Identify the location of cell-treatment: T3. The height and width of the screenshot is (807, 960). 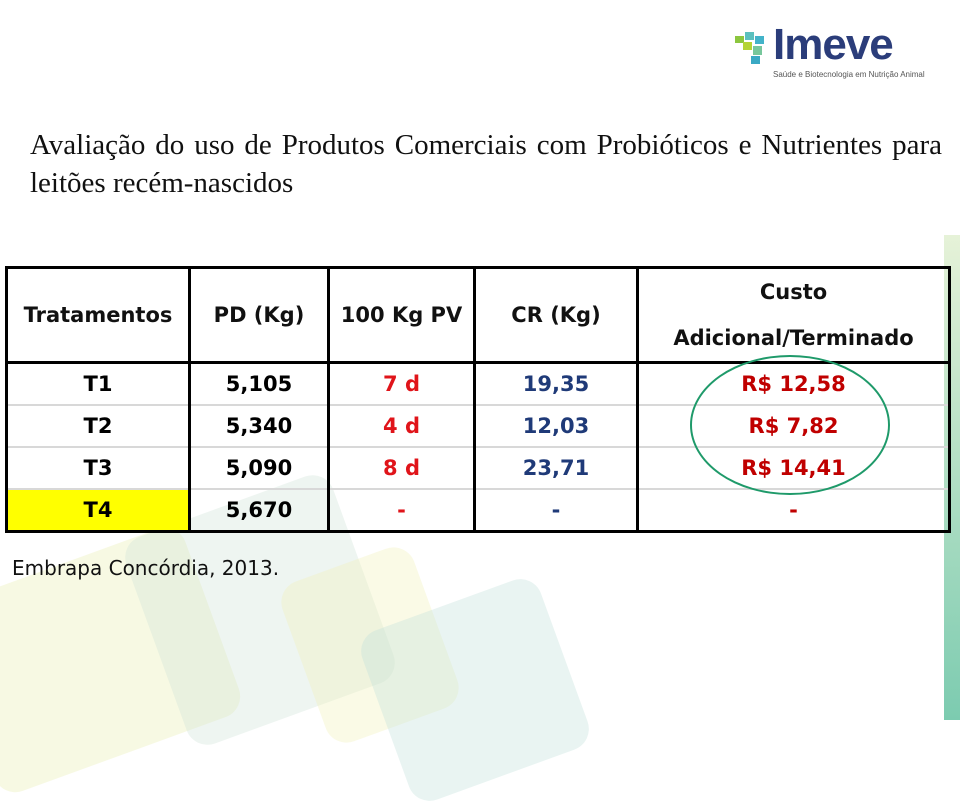
(98, 468).